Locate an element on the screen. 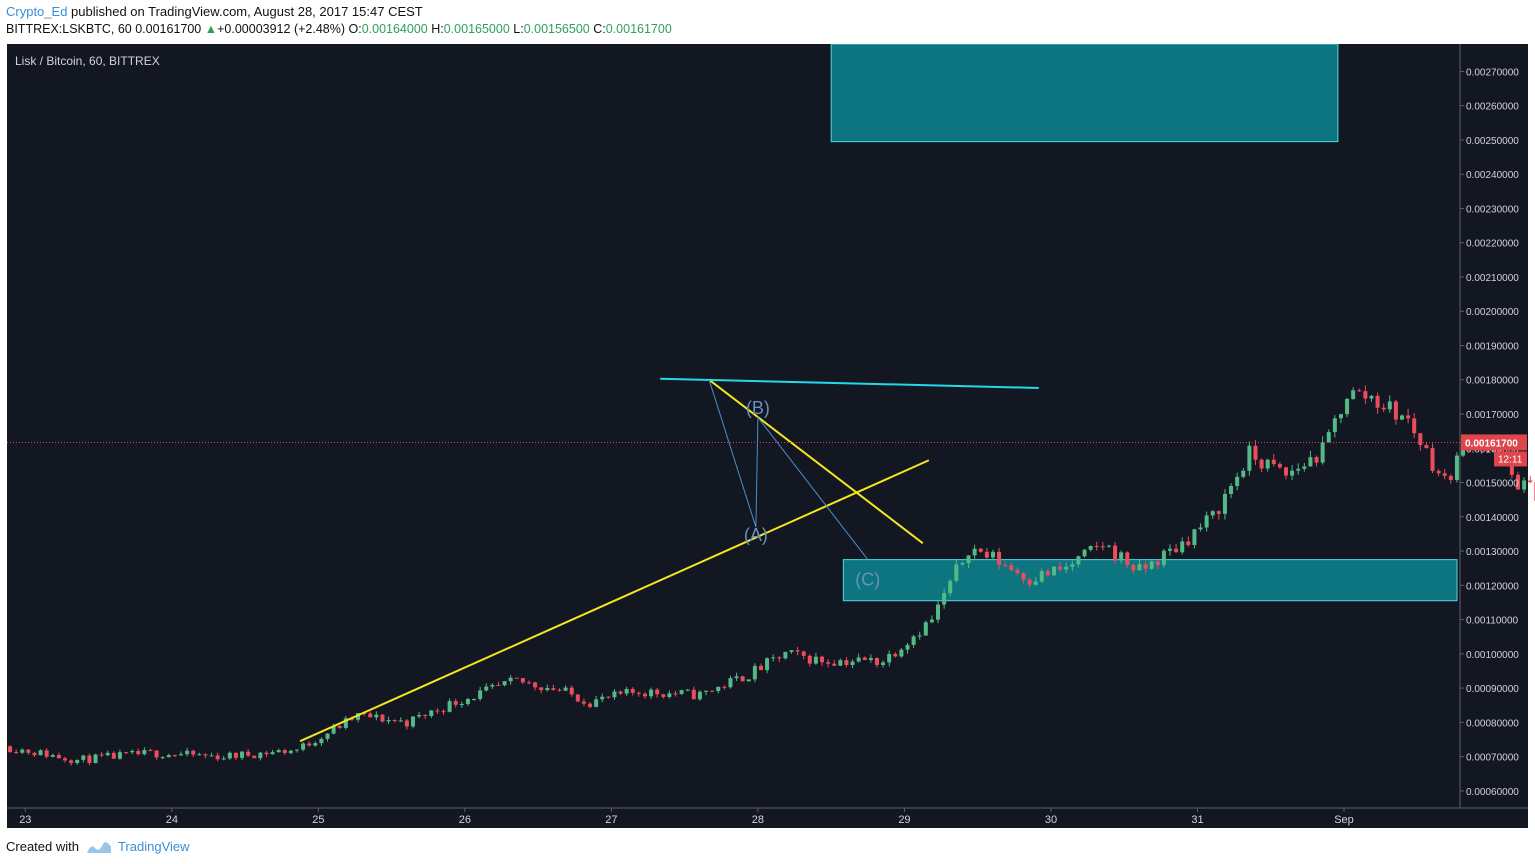 The height and width of the screenshot is (864, 1535). descending-trendline is located at coordinates (816, 461).